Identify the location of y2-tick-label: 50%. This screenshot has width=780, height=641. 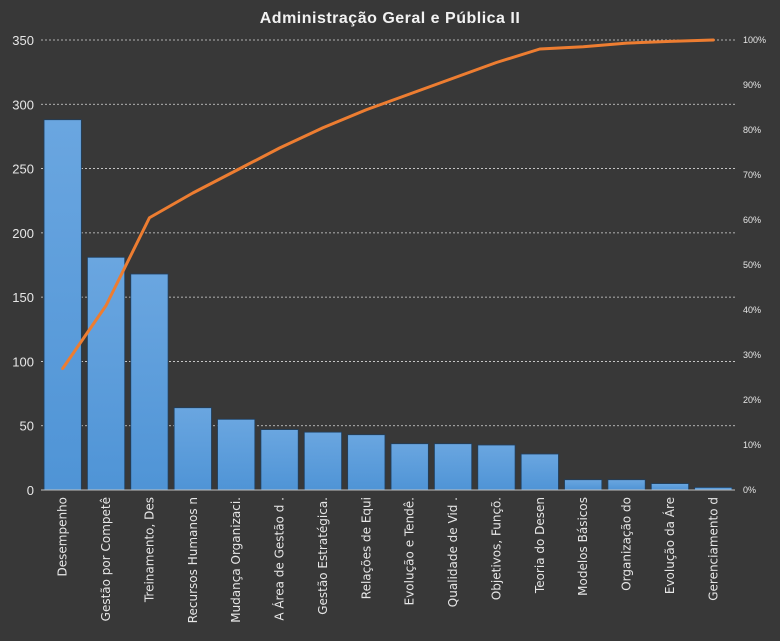
(752, 265).